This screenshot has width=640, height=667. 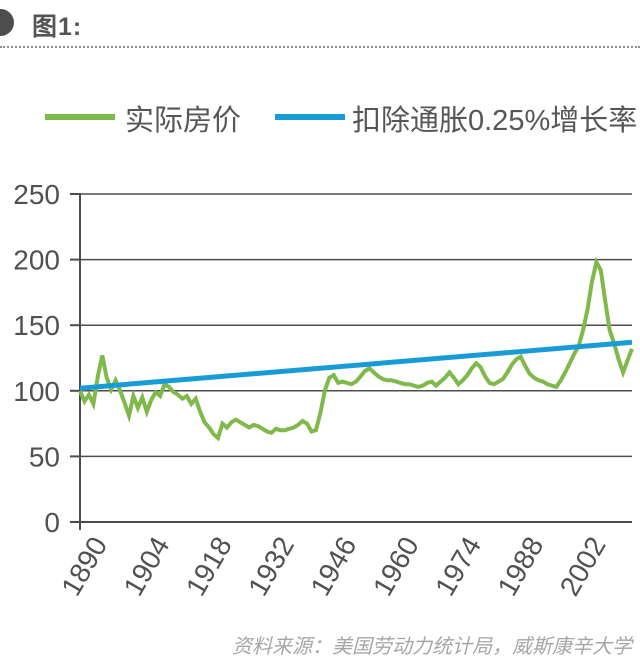 I want to click on x-tick-label: 2002, so click(x=583, y=566).